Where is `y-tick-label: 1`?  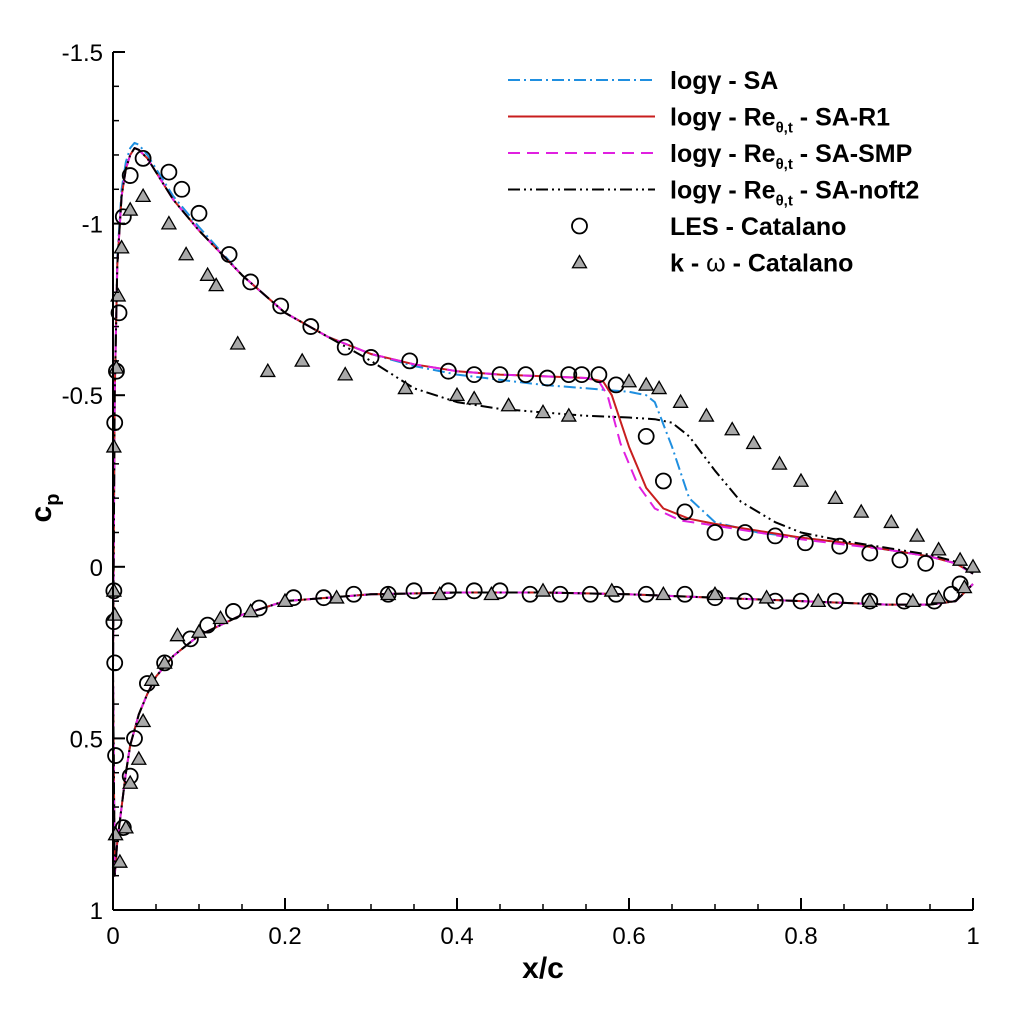 y-tick-label: 1 is located at coordinates (96, 911).